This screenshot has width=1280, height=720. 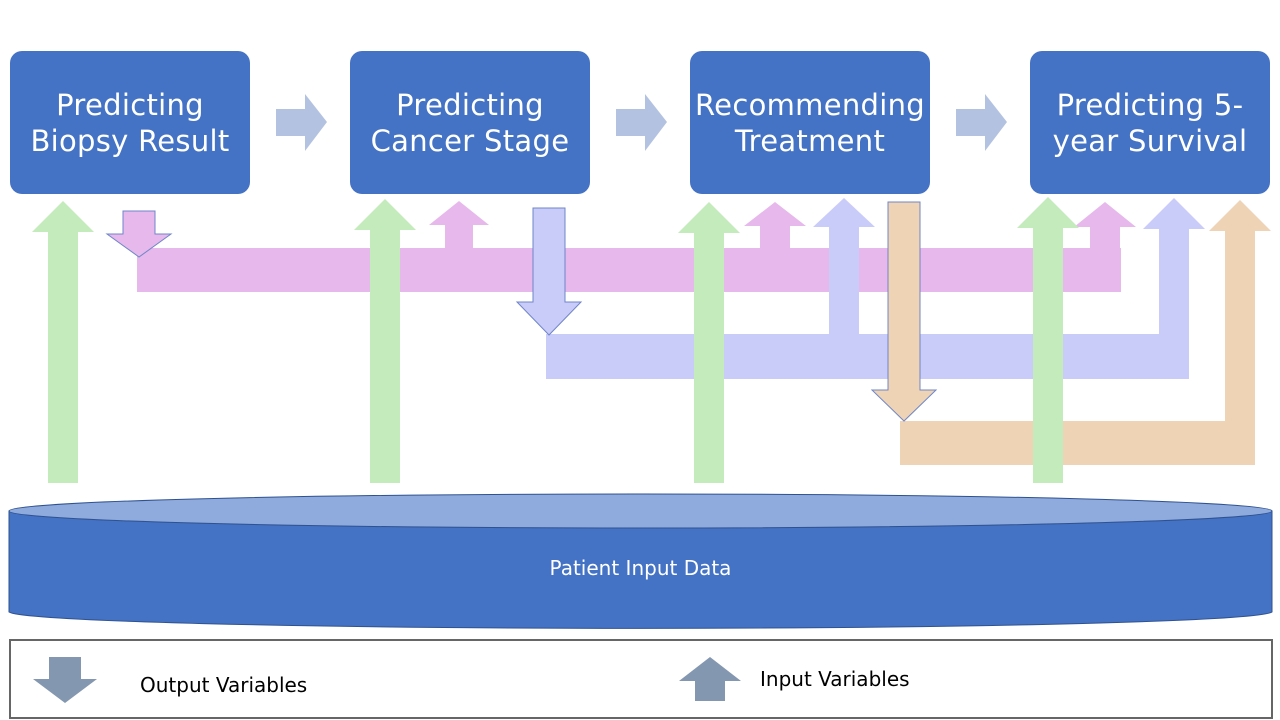 What do you see at coordinates (904, 311) in the screenshot?
I see `treatment-output-down-arrow` at bounding box center [904, 311].